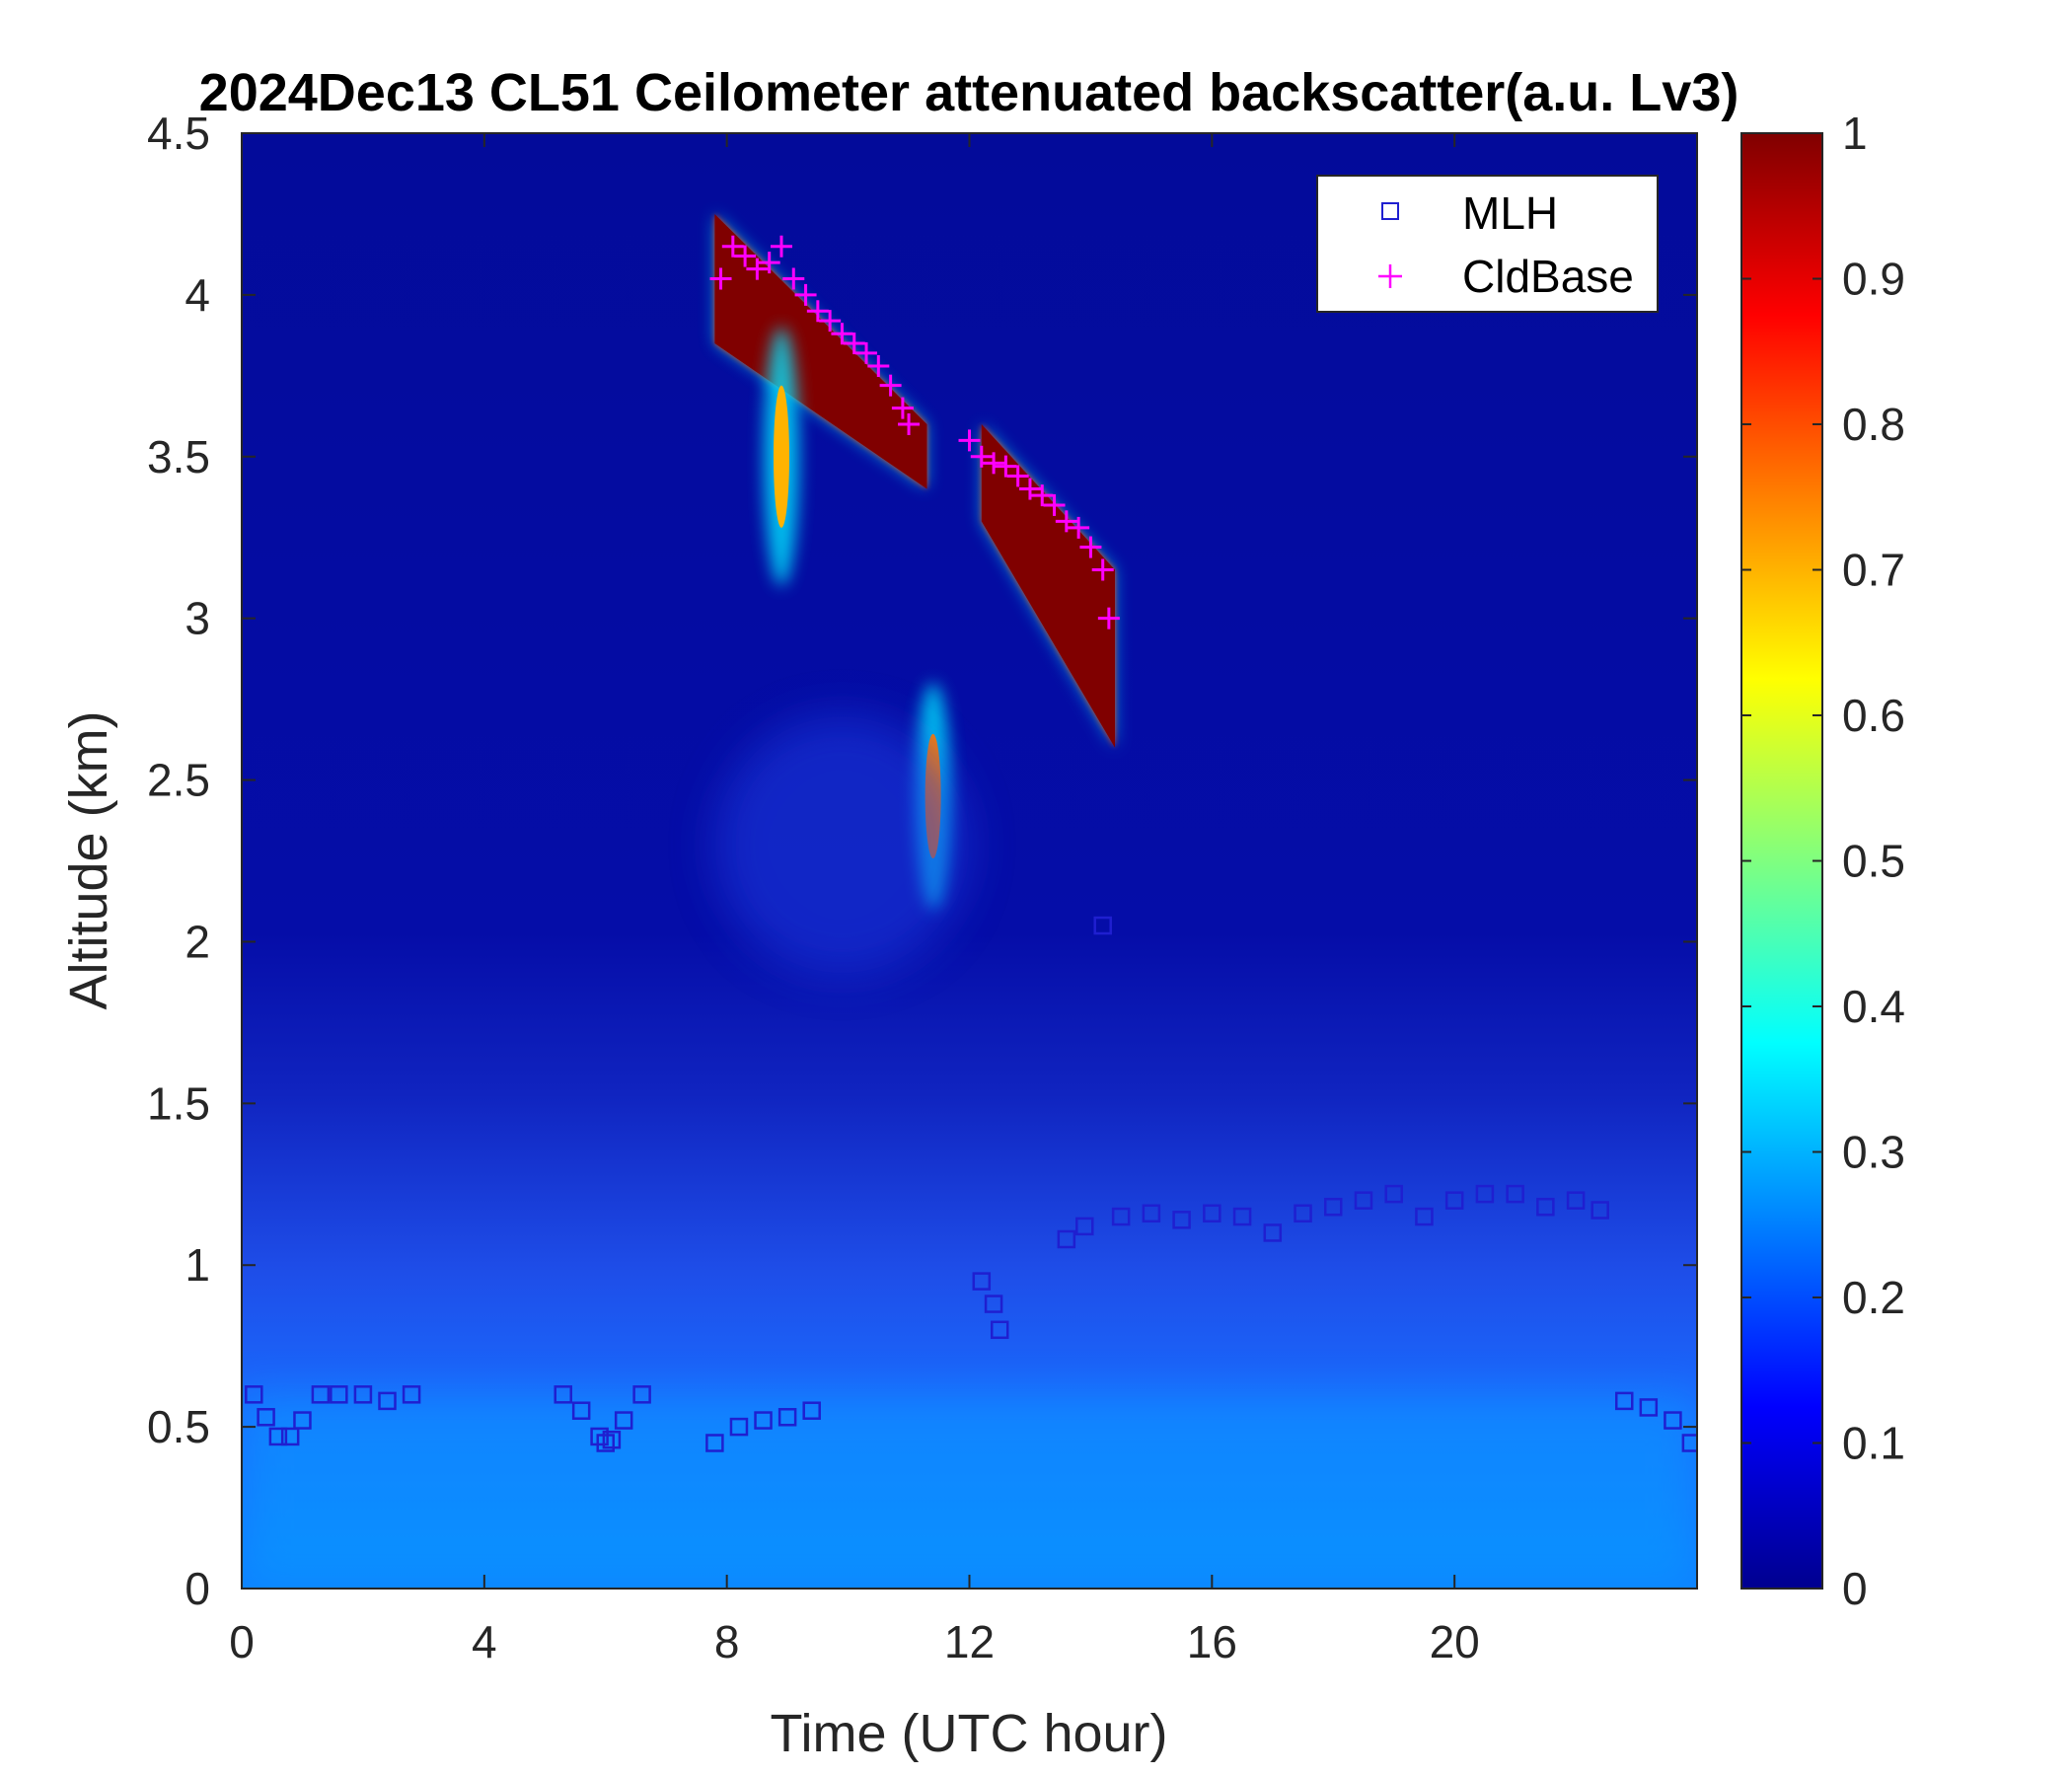  I want to click on y-tick-label: 2.5, so click(179, 781).